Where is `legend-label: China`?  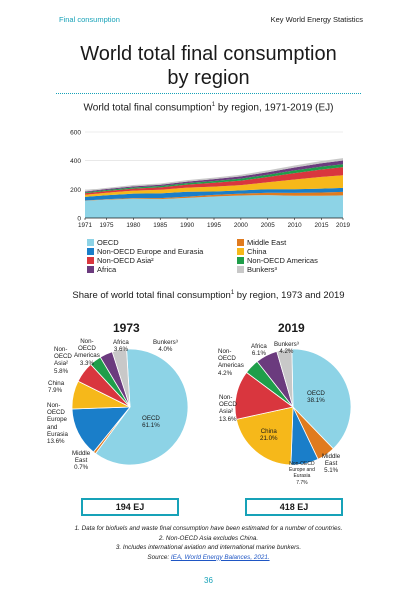
legend-label: China is located at coordinates (257, 251).